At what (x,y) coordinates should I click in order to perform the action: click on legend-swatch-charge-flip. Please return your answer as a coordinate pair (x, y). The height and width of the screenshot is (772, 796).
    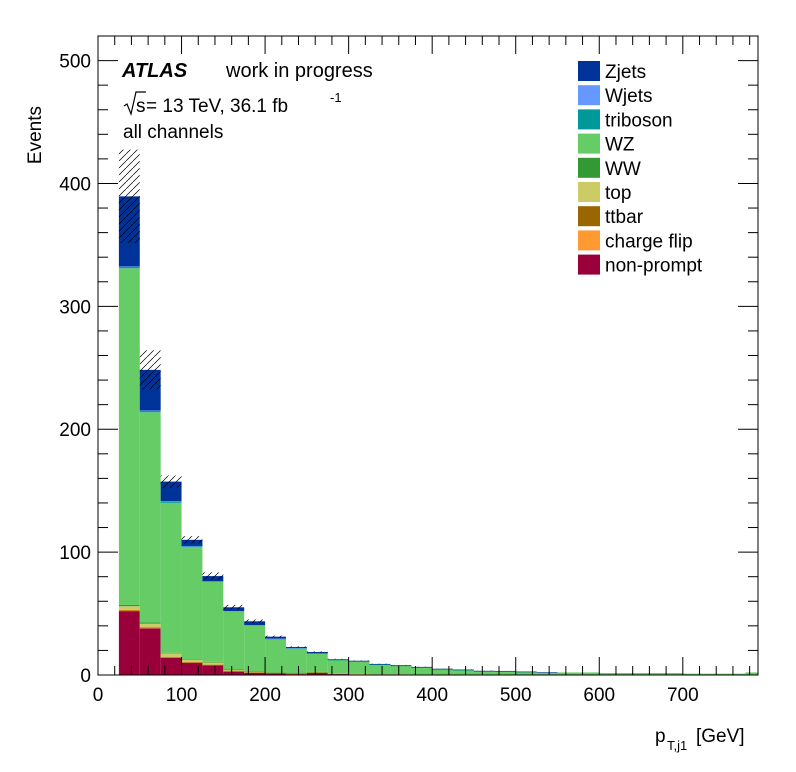
    Looking at the image, I should click on (589, 240).